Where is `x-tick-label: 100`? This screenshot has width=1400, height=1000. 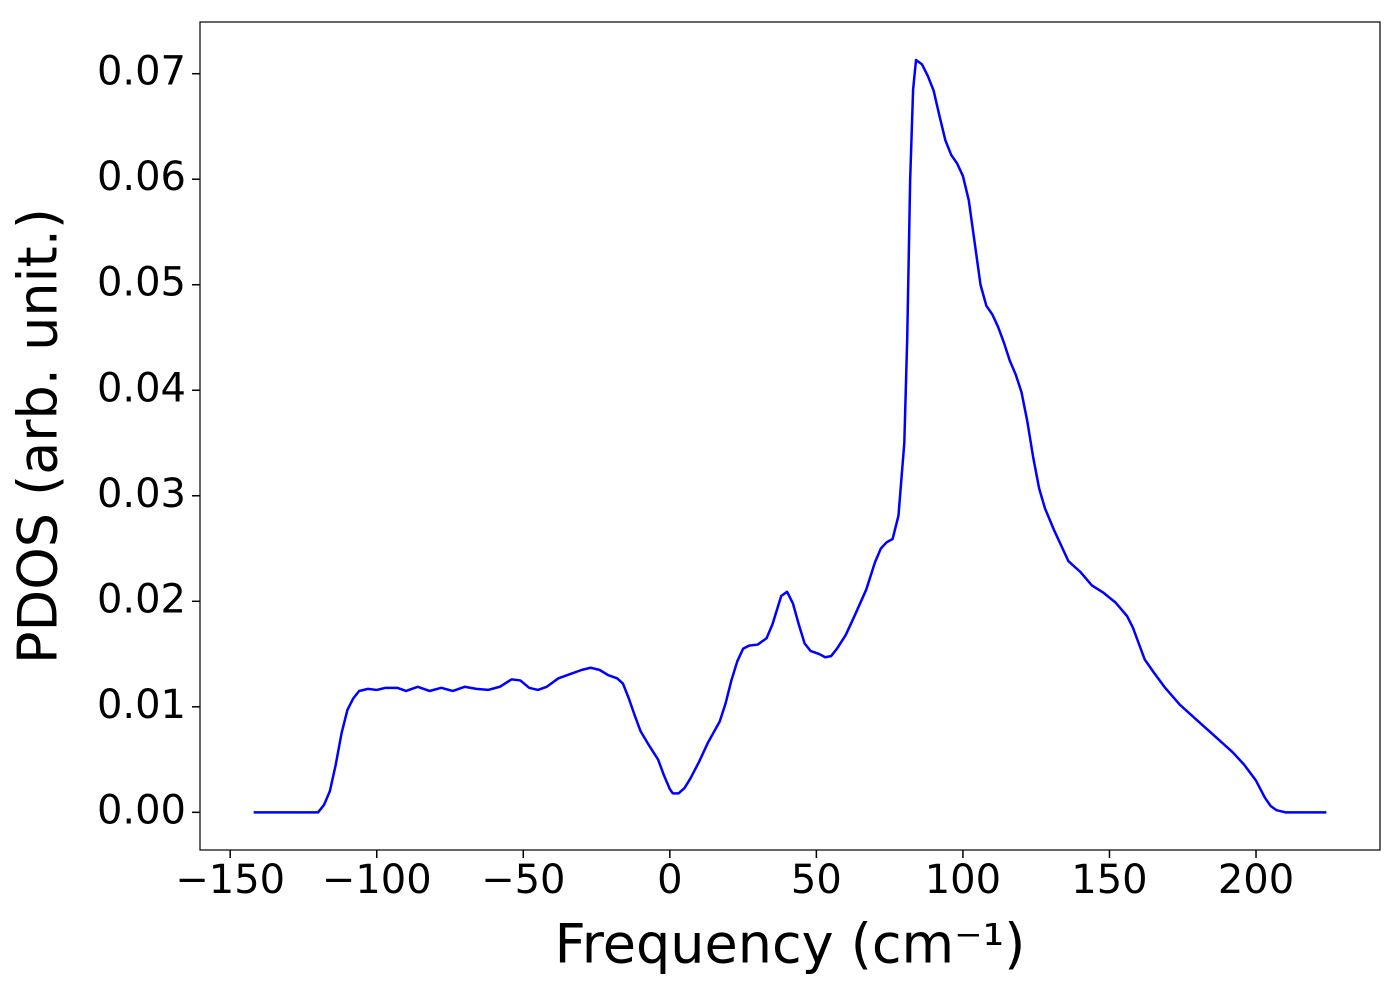 x-tick-label: 100 is located at coordinates (963, 880).